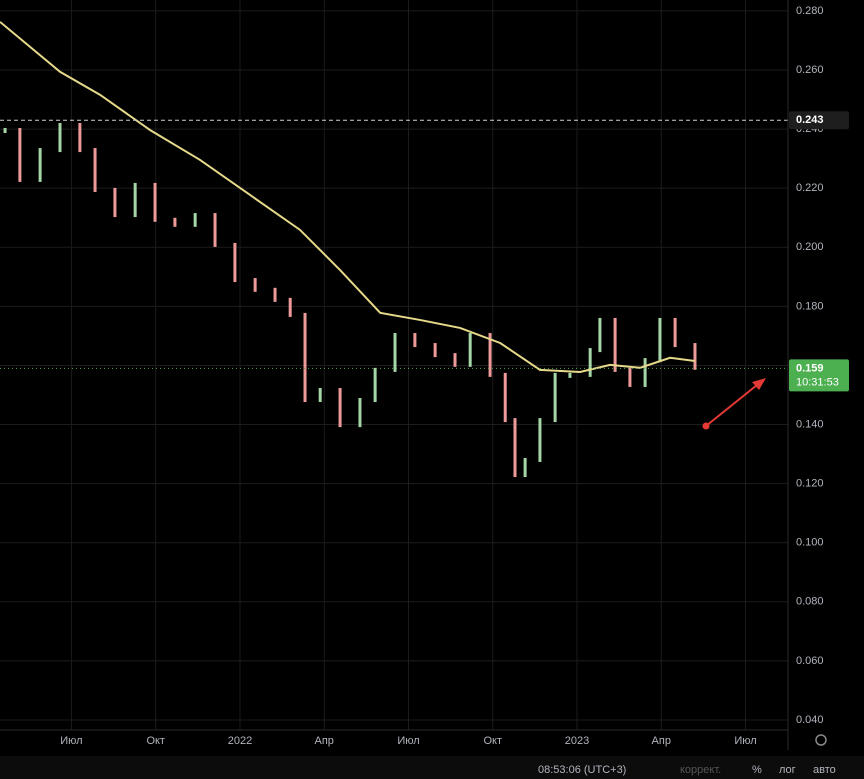 The height and width of the screenshot is (779, 864). Describe the element at coordinates (577, 741) in the screenshot. I see `x-tick-label: 2023` at that location.